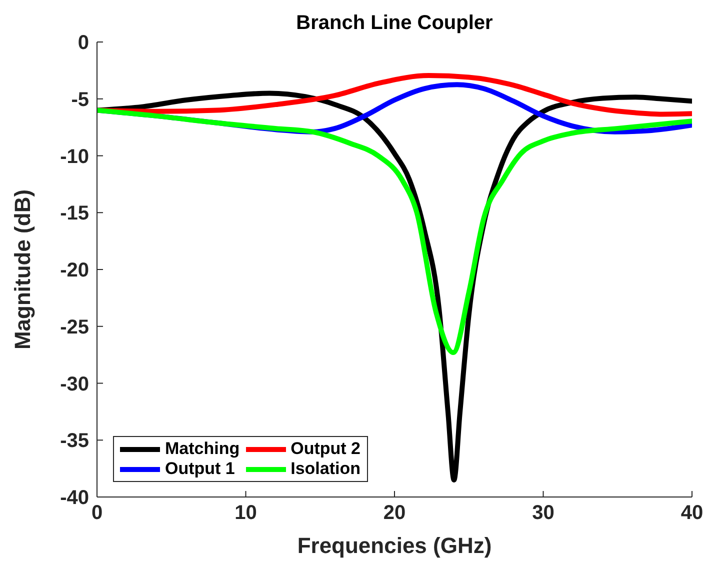  What do you see at coordinates (202, 449) in the screenshot?
I see `legend-label: Matching` at bounding box center [202, 449].